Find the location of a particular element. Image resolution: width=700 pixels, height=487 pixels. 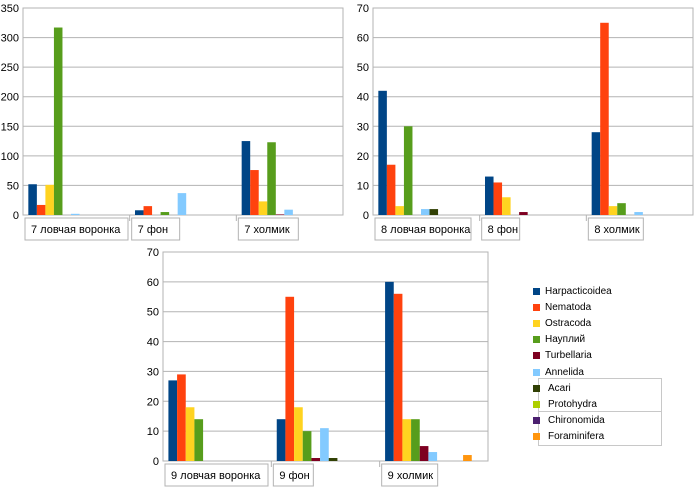

legend-item: Ostracoda is located at coordinates (562, 323).